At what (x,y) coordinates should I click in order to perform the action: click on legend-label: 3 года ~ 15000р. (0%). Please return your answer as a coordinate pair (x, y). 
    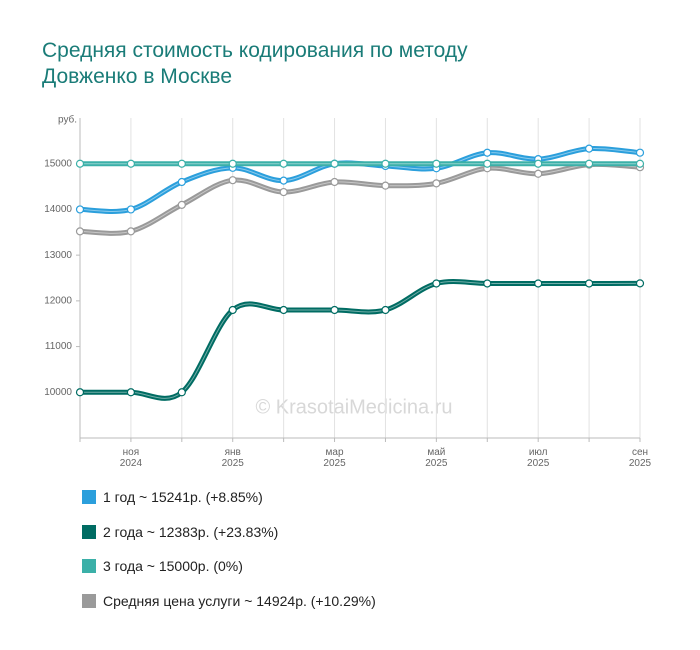
    Looking at the image, I should click on (173, 566).